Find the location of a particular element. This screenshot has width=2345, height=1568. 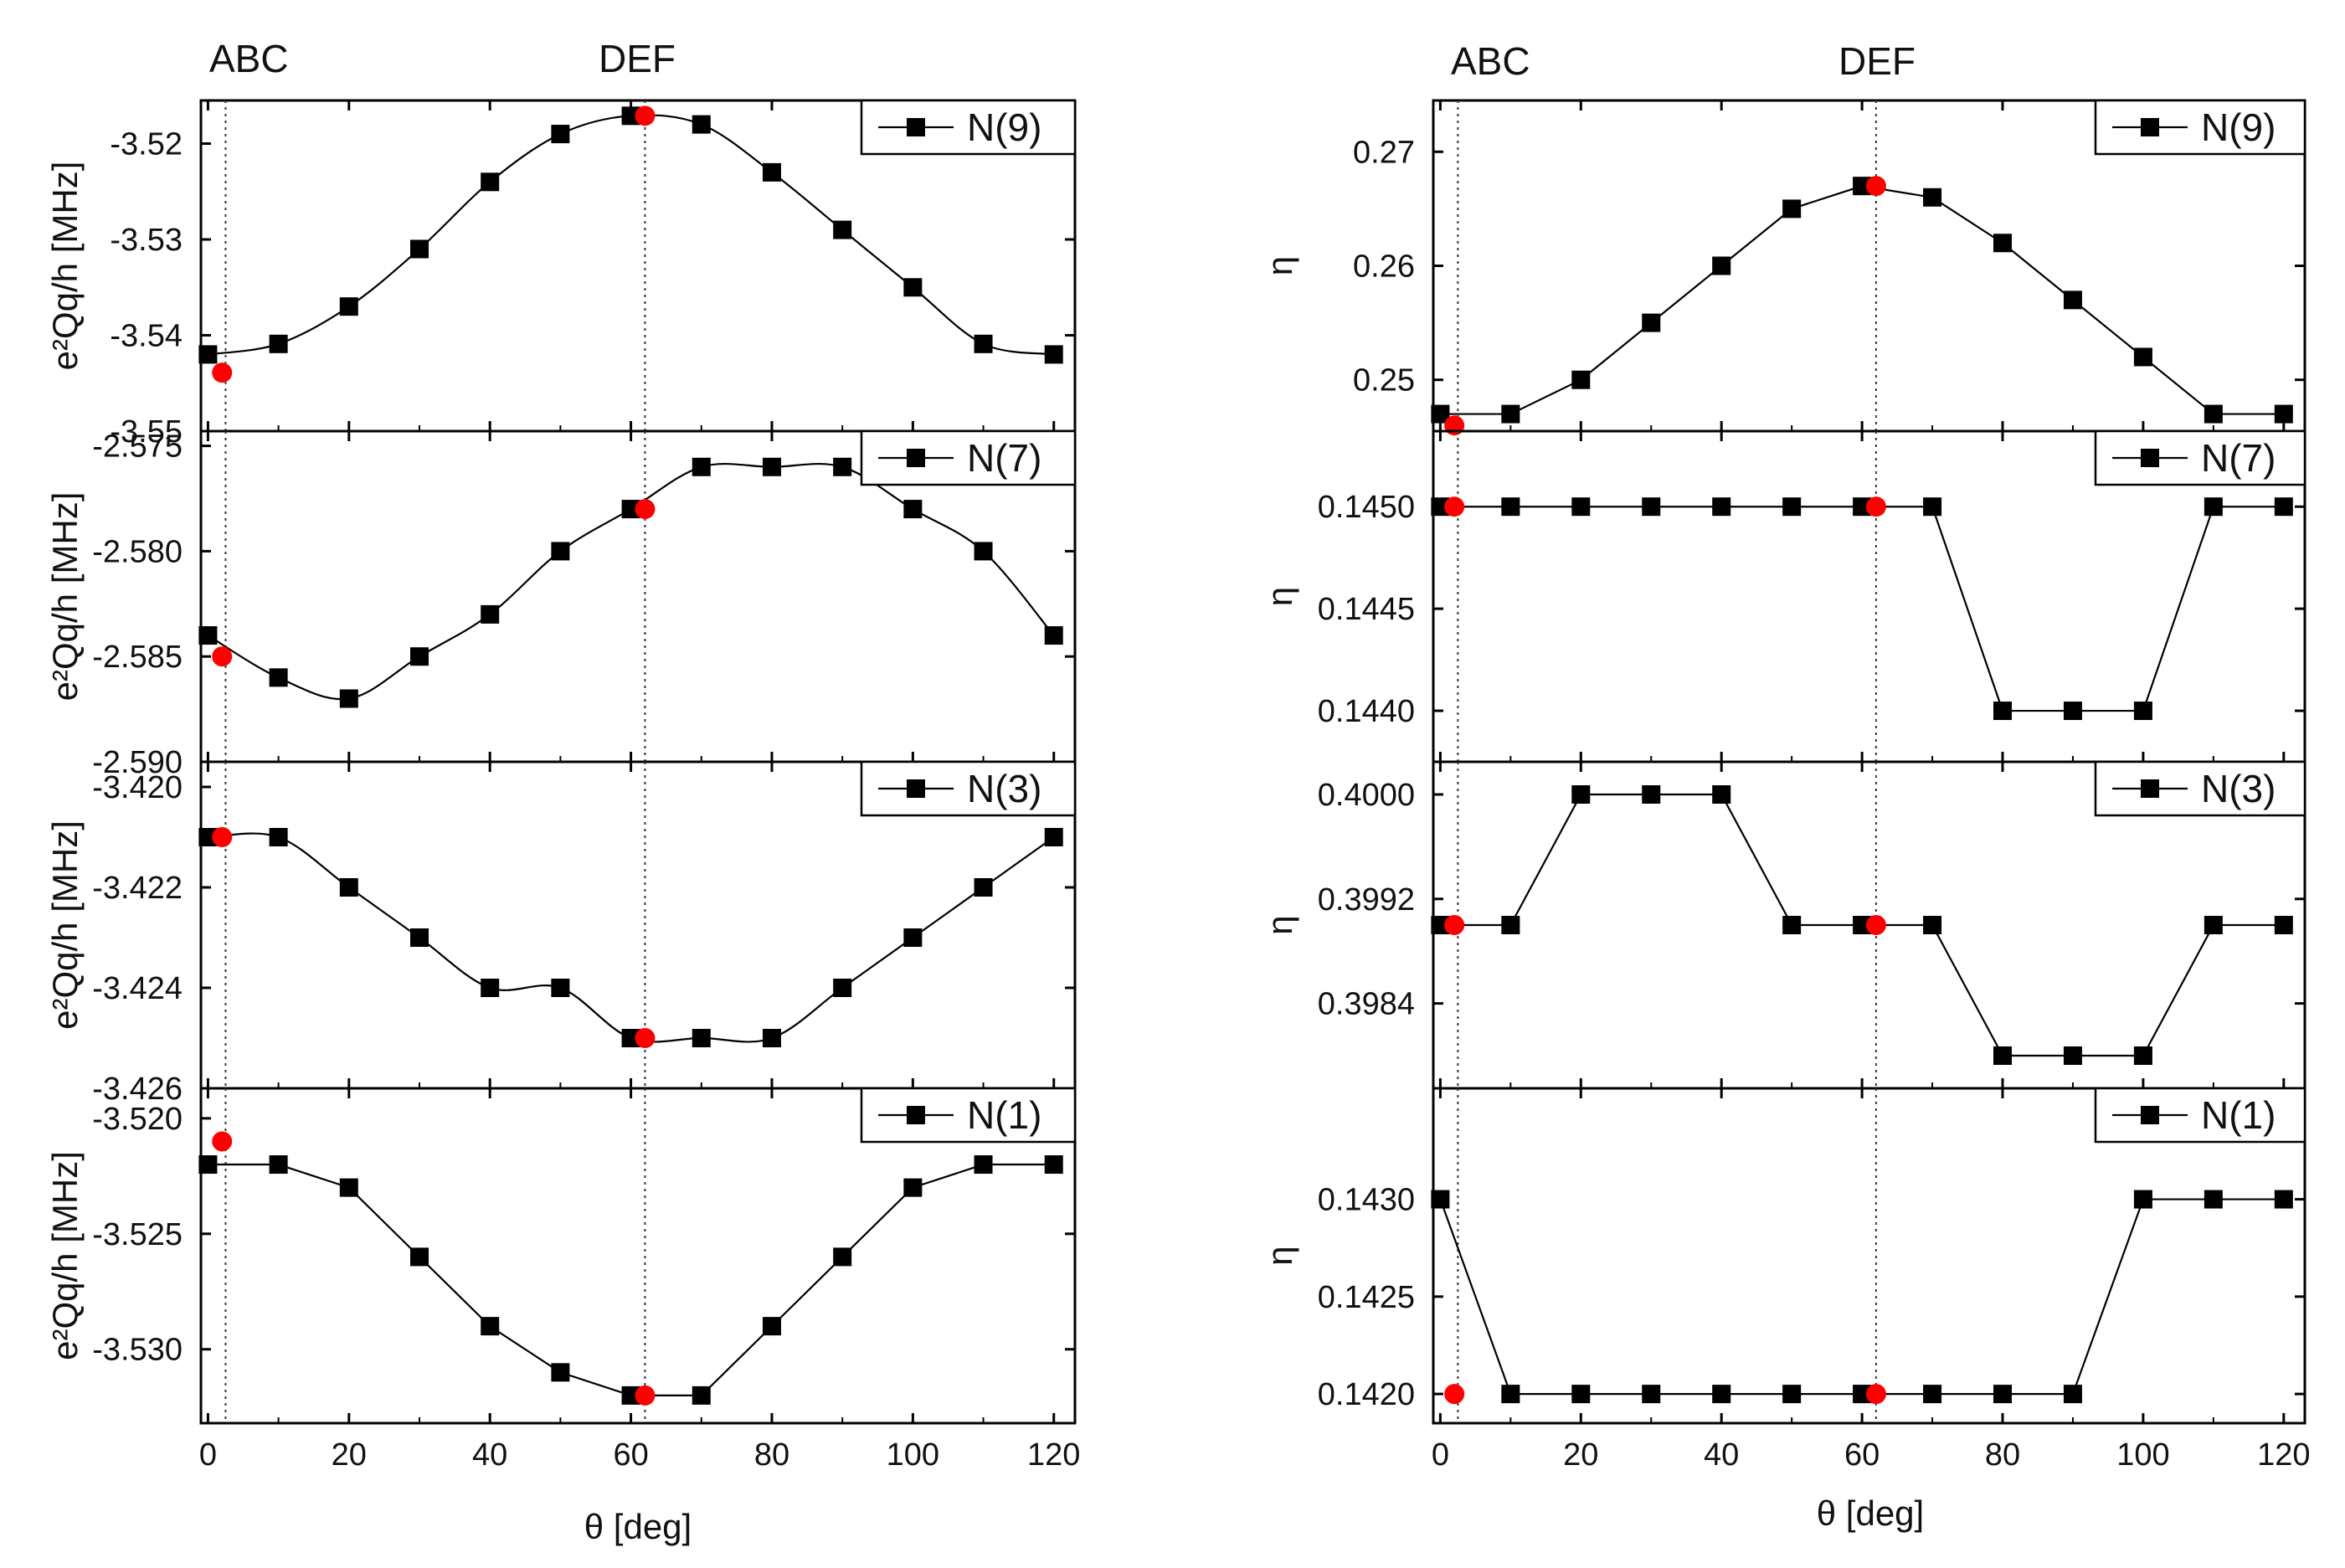

legend: N(7) is located at coordinates (969, 457).